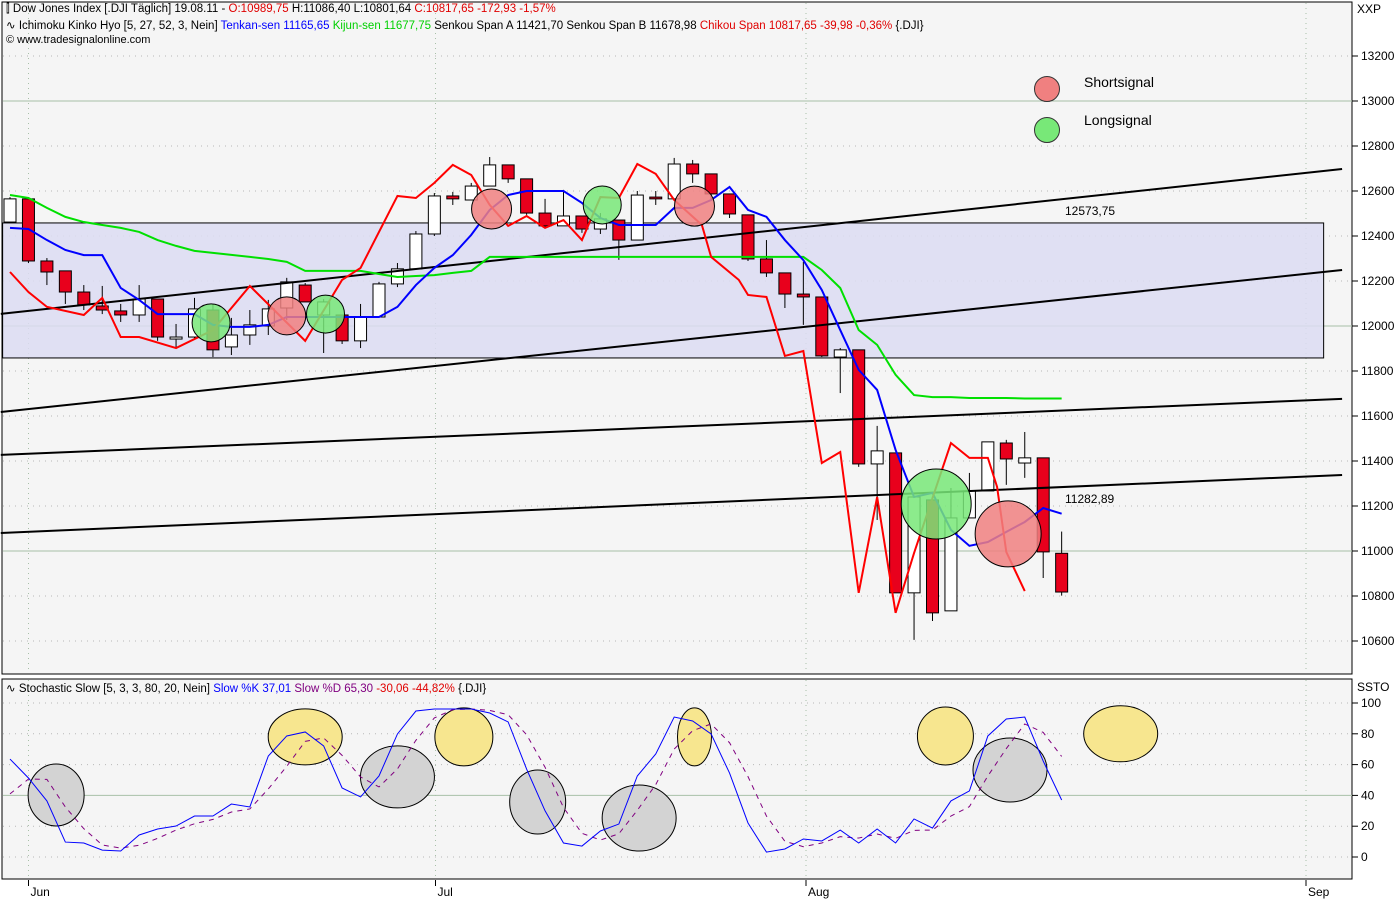  What do you see at coordinates (1378, 641) in the screenshot?
I see `y-tick-label: 10600` at bounding box center [1378, 641].